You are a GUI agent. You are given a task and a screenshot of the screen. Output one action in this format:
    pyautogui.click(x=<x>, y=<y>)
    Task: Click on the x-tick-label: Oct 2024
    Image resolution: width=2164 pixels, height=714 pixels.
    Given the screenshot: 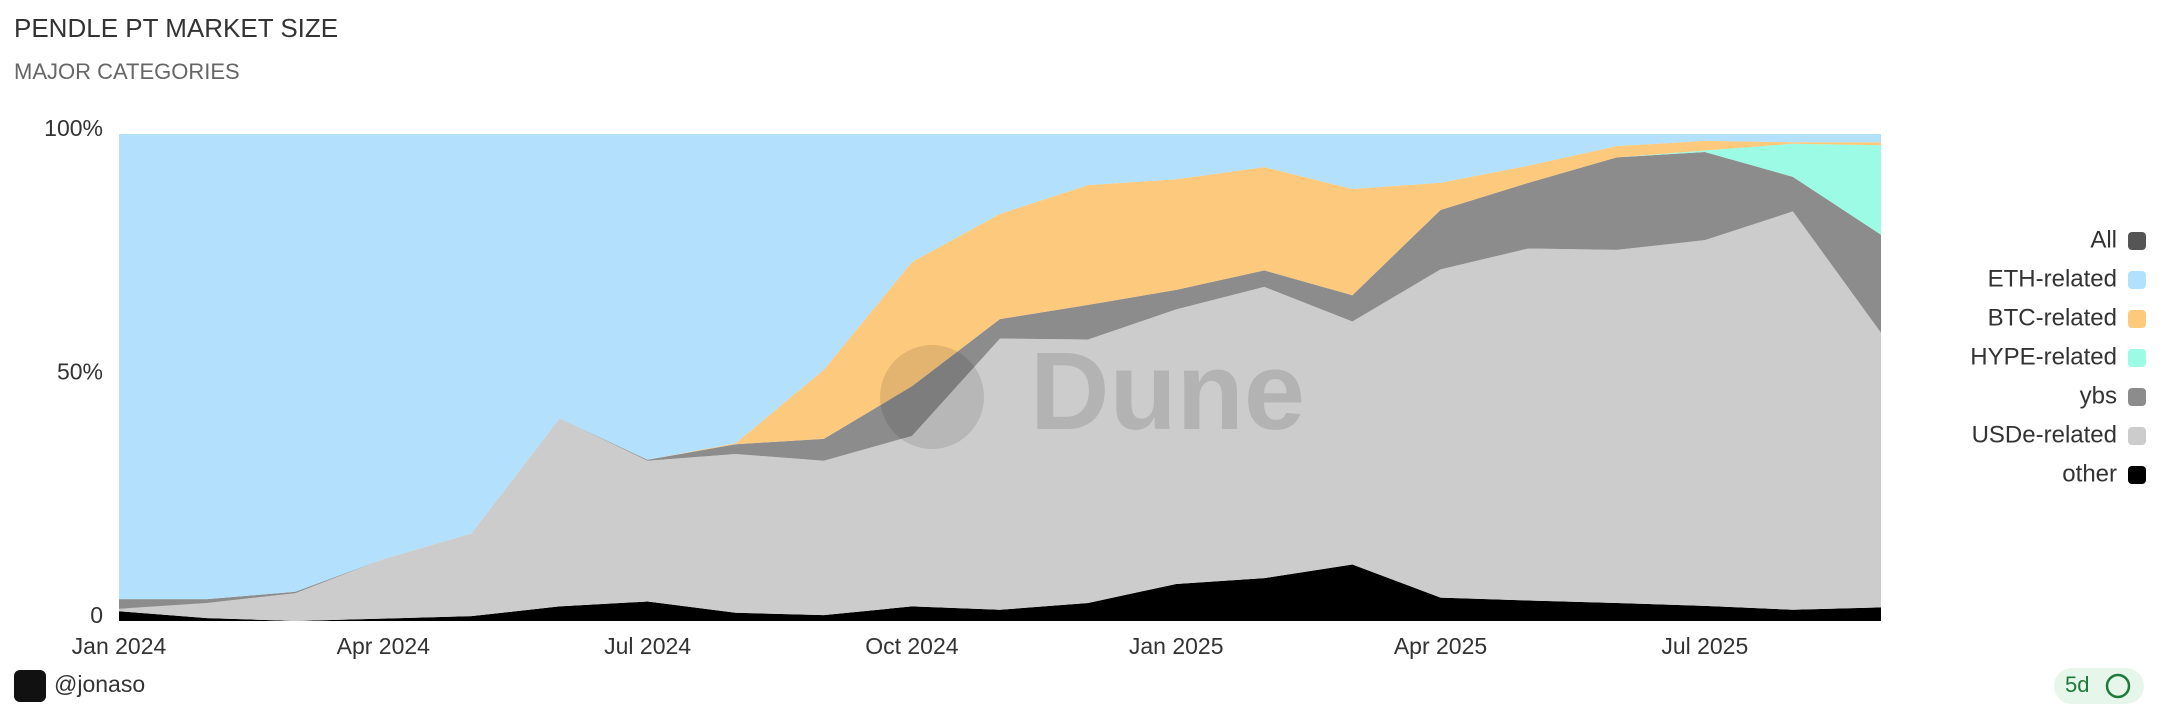 What is the action you would take?
    pyautogui.click(x=912, y=646)
    